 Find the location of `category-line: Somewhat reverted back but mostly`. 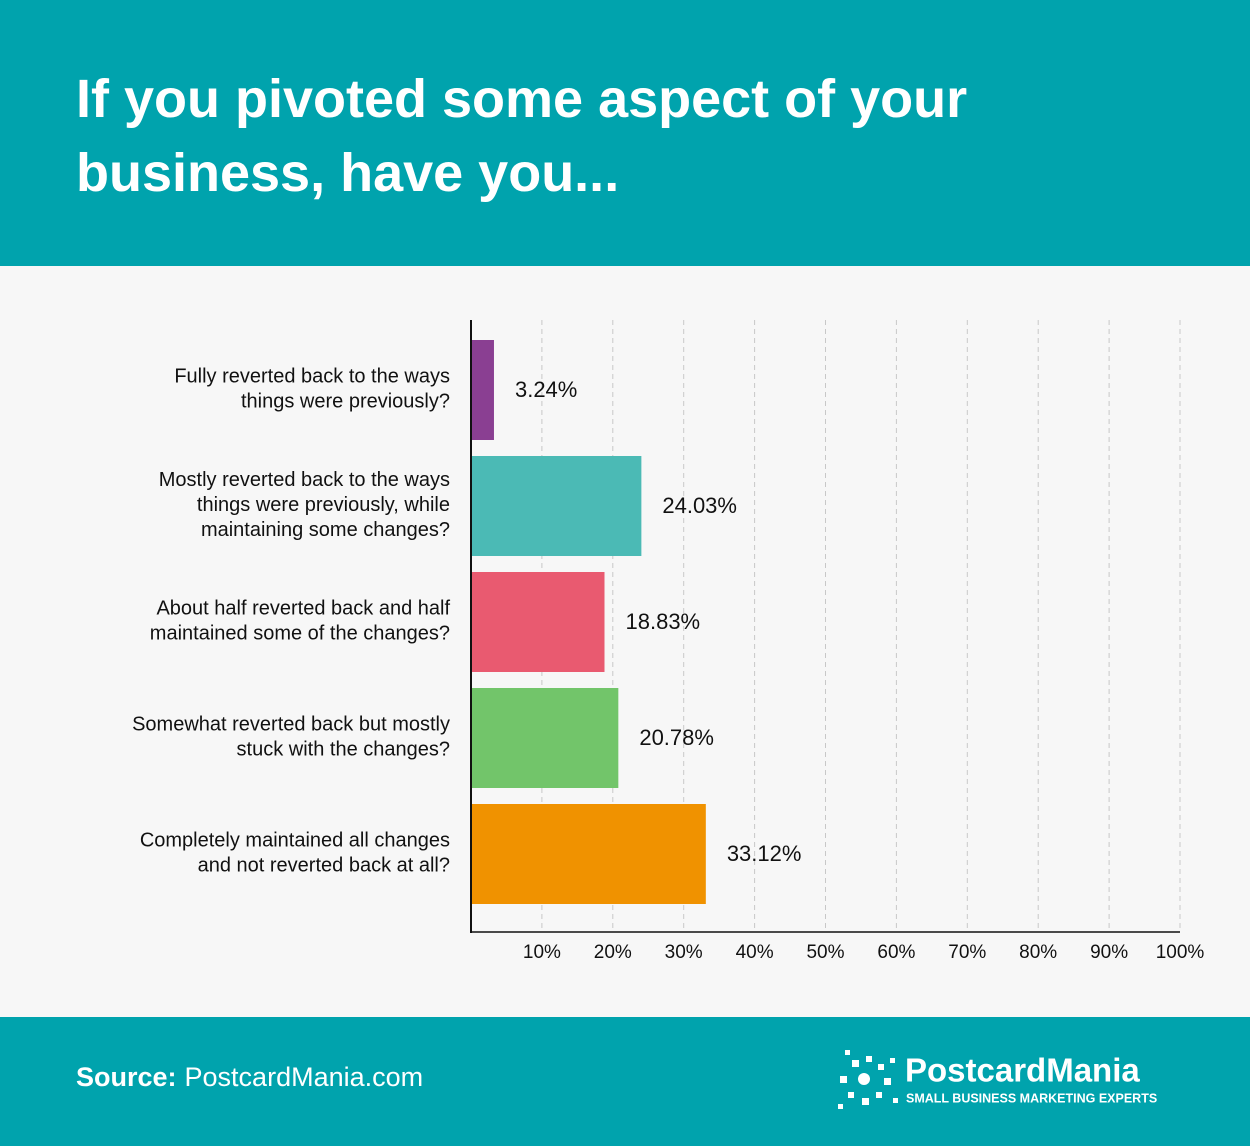

category-line: Somewhat reverted back but mostly is located at coordinates (291, 725).